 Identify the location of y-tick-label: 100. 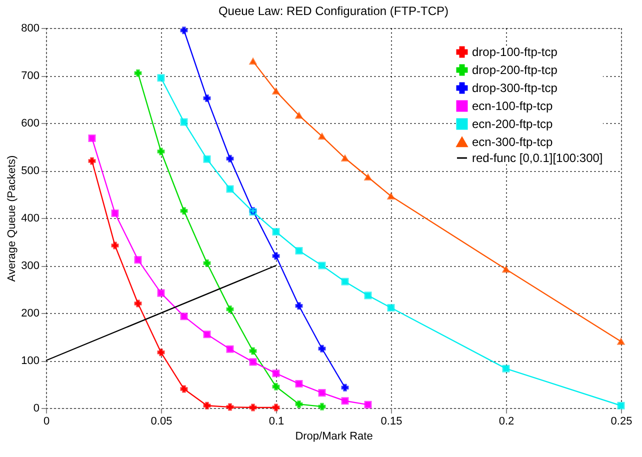
(30, 361).